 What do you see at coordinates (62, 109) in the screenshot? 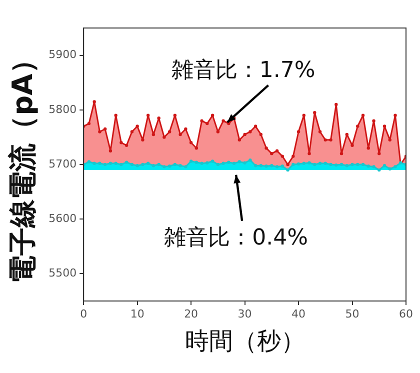
I see `y-tick-label: 5800` at bounding box center [62, 109].